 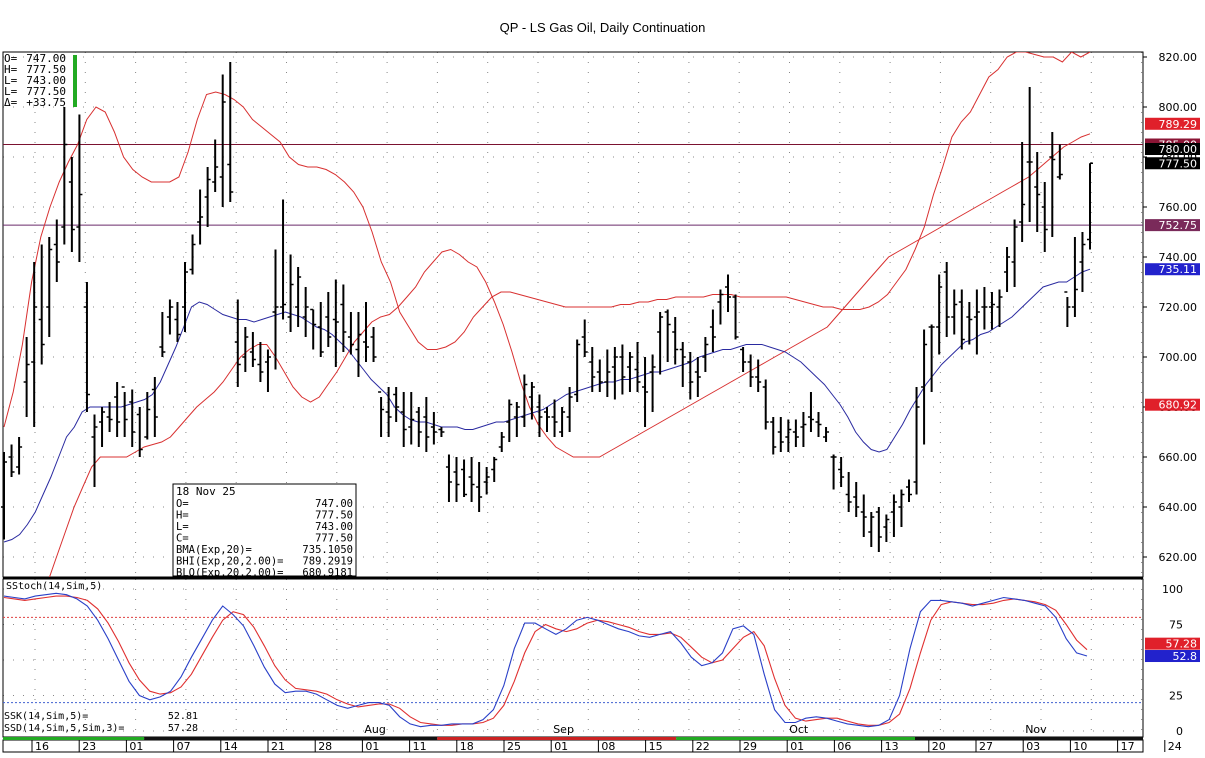 What do you see at coordinates (799, 729) in the screenshot?
I see `month-label: Oct` at bounding box center [799, 729].